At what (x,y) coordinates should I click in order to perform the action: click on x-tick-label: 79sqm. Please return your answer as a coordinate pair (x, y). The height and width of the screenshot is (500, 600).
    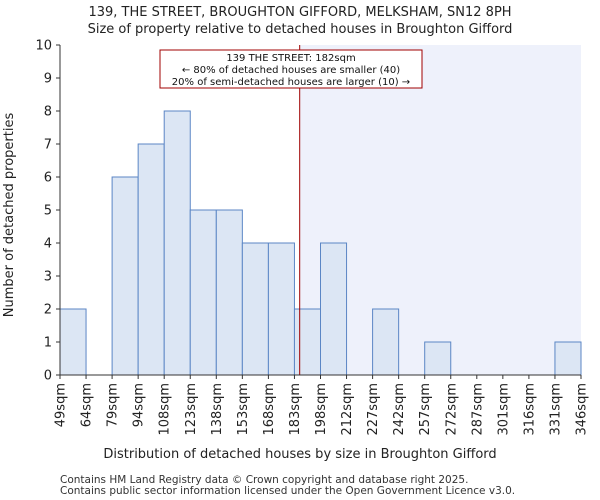
    Looking at the image, I should click on (113, 405).